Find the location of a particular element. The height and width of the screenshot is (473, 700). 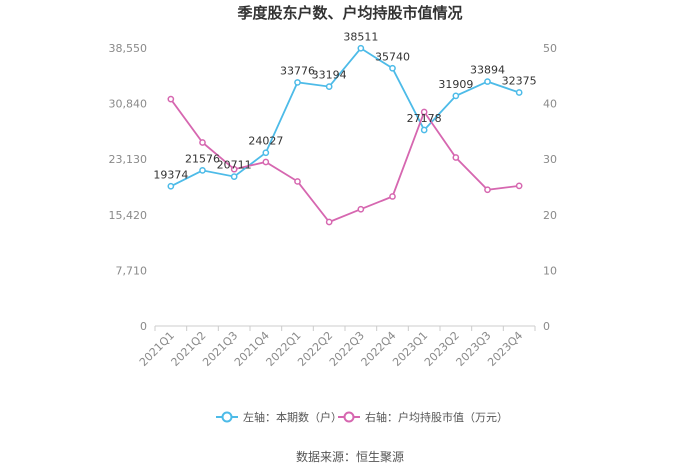

y-left-tick-label: 38,550 is located at coordinates (128, 48).